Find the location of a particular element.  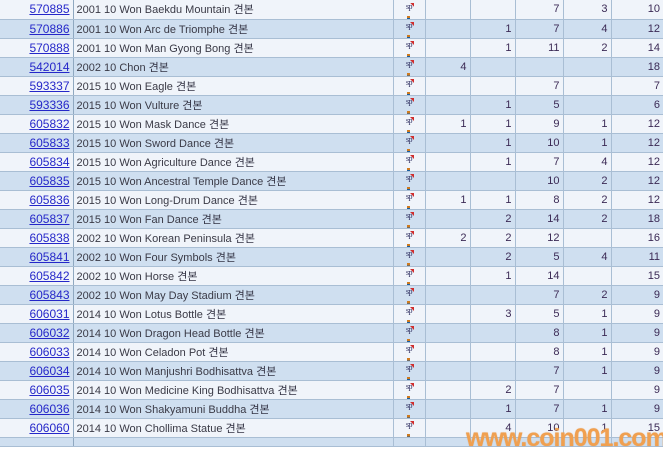

count-value: 2 is located at coordinates (508, 218).